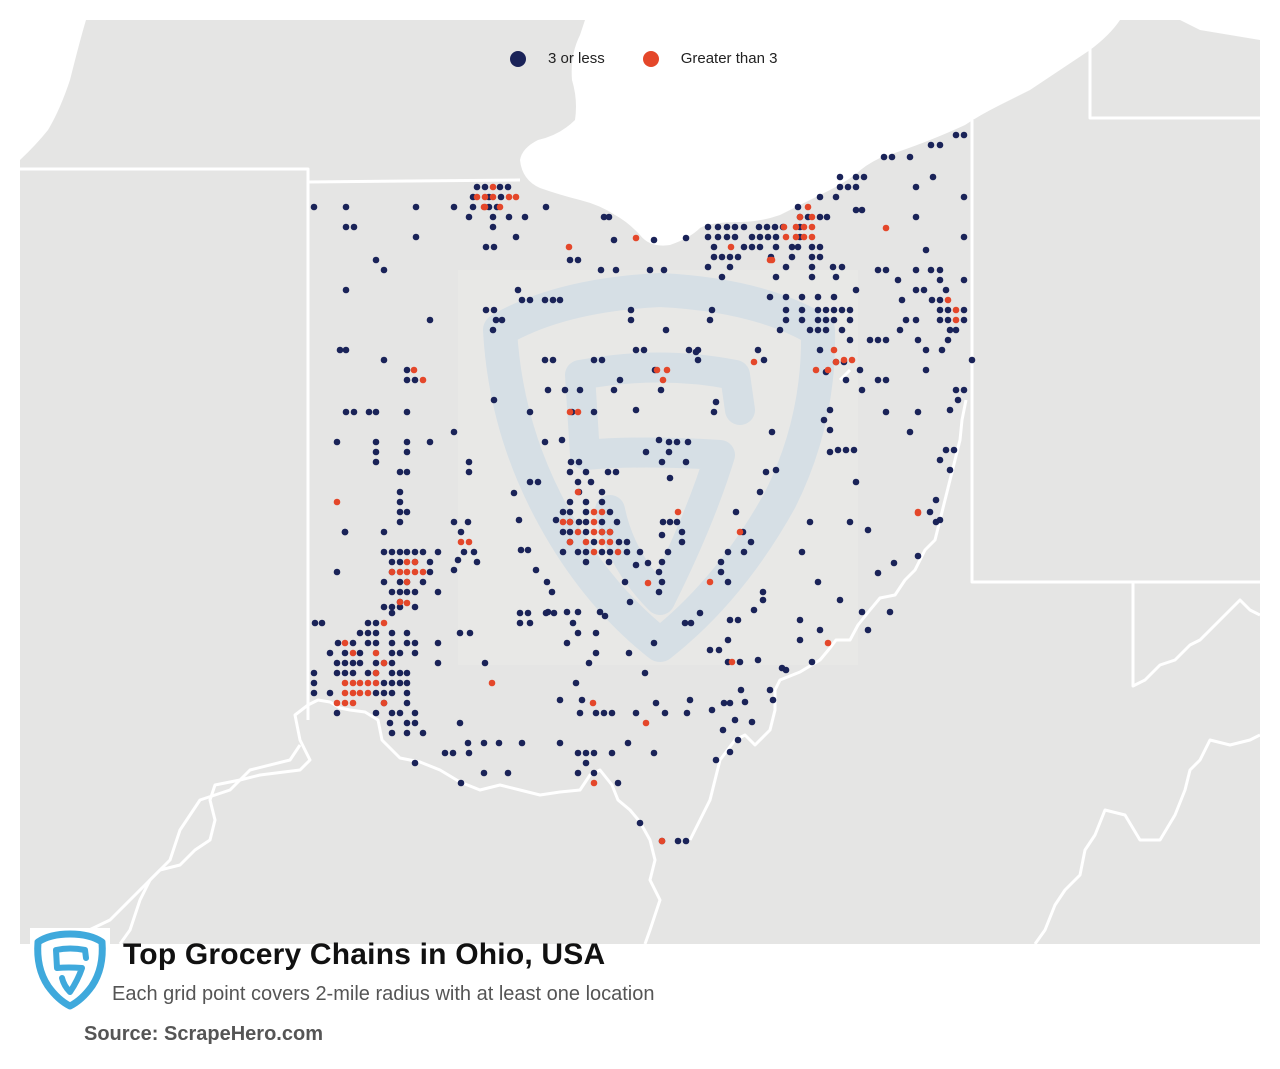 The height and width of the screenshot is (1069, 1280). I want to click on legend-dot-navy-icon, so click(518, 58).